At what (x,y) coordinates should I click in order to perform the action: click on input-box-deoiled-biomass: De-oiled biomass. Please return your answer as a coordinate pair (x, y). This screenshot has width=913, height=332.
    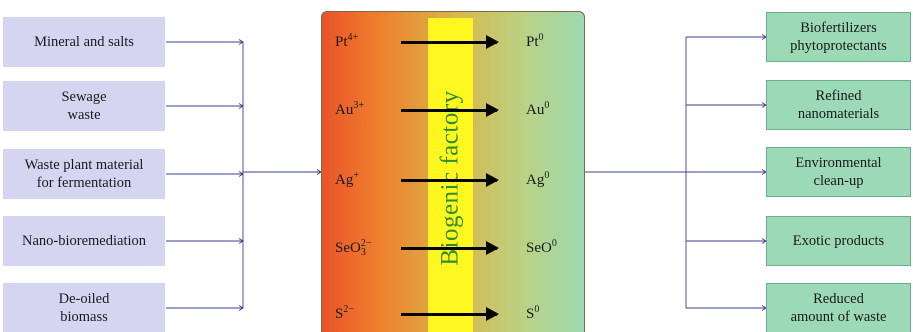
    Looking at the image, I should click on (84, 307).